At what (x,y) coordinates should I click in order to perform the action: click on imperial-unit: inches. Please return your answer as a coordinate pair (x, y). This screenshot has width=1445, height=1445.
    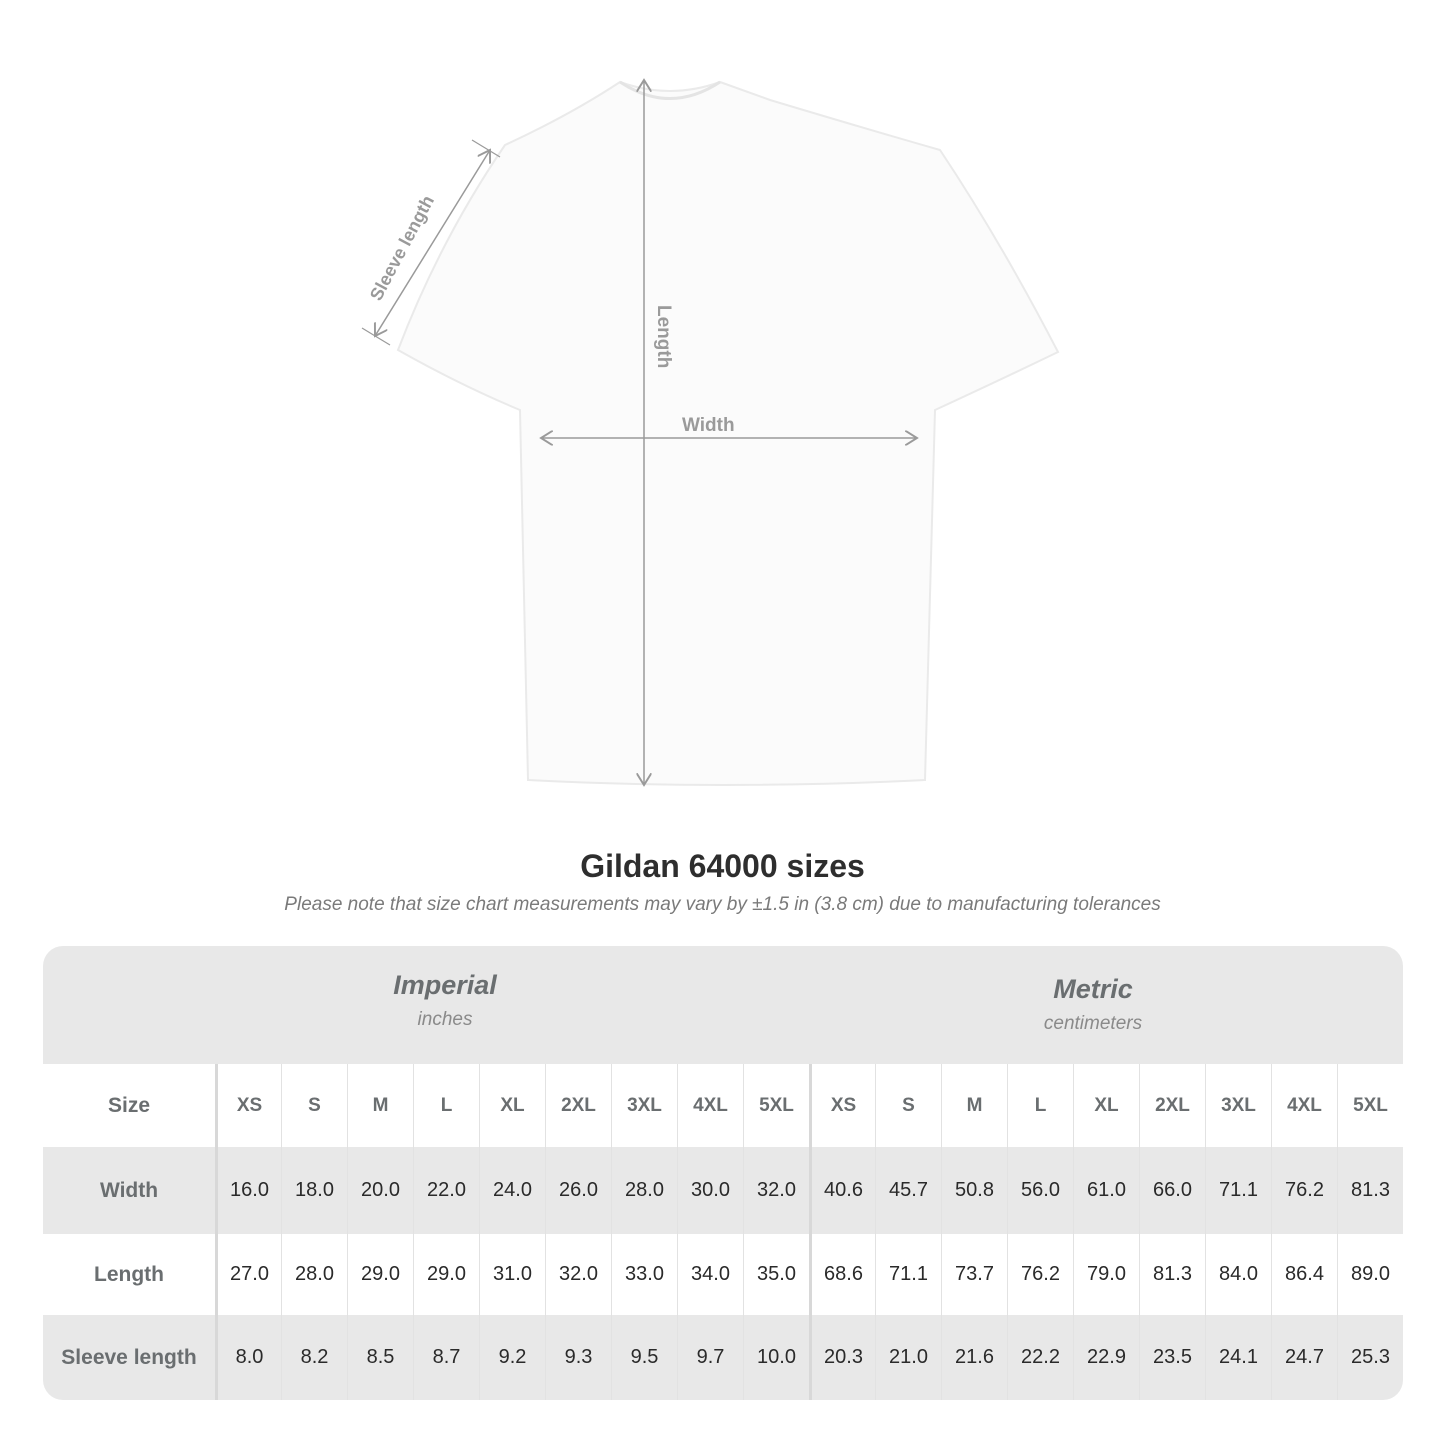
    Looking at the image, I should click on (445, 1019).